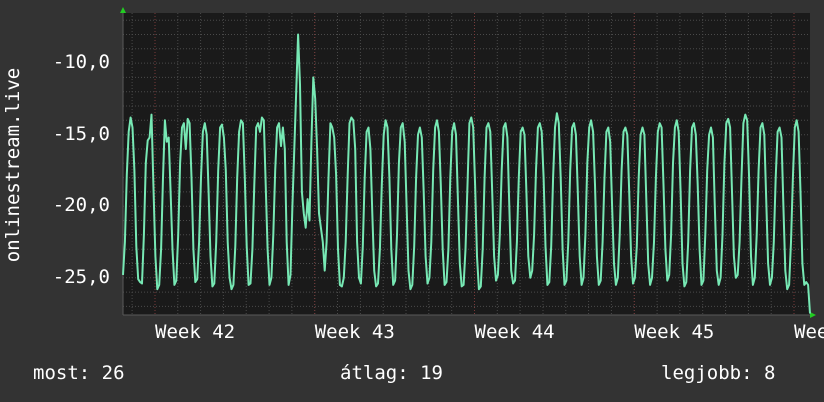  I want to click on y-axis-title: onlinestream.live, so click(13, 165).